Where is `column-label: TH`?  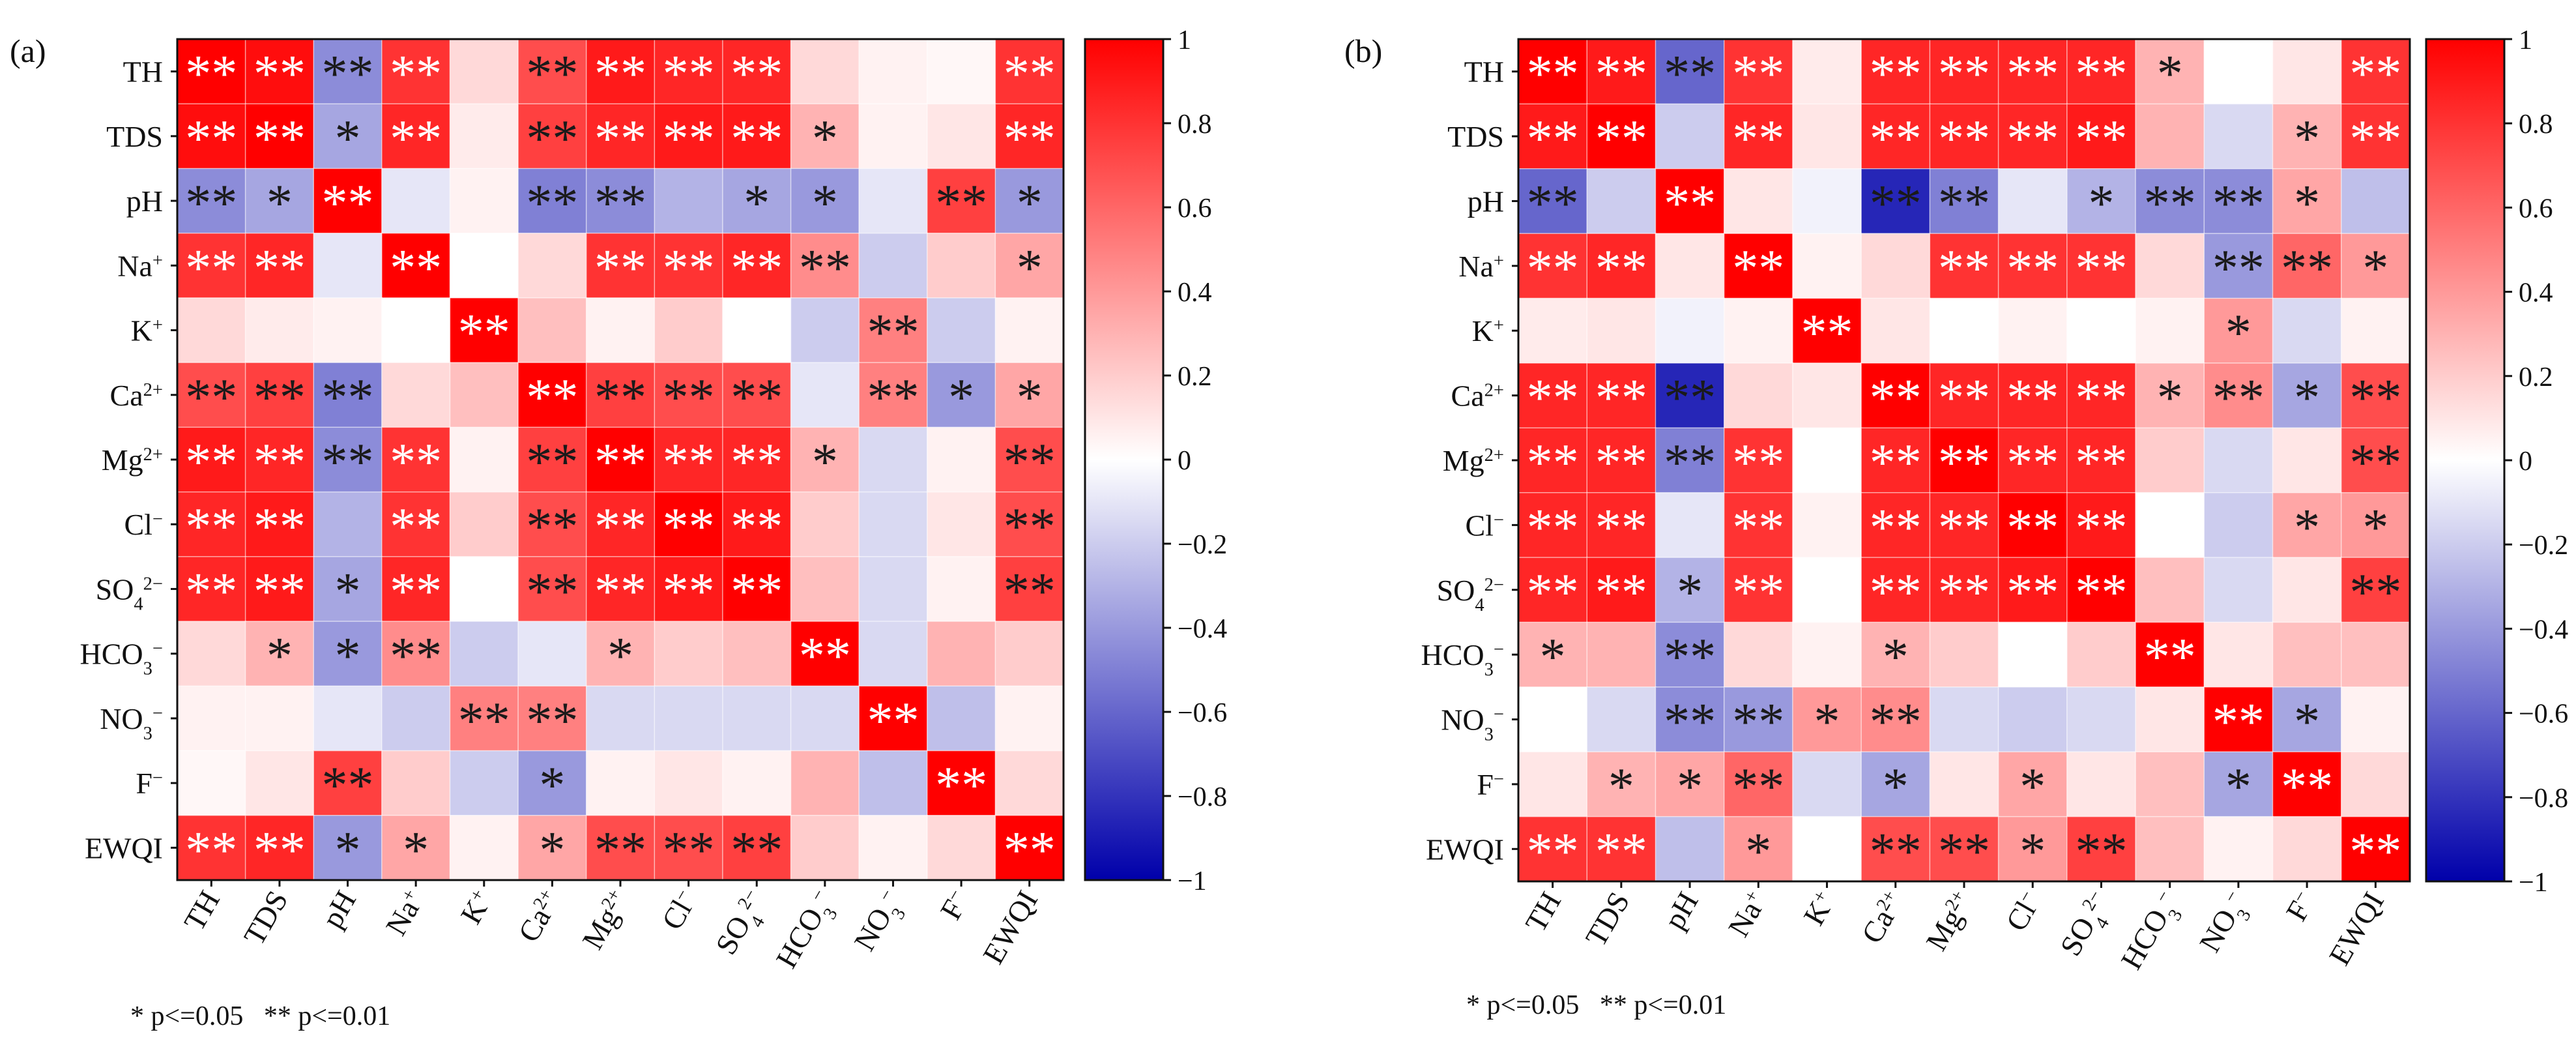
column-label: TH is located at coordinates (1542, 912).